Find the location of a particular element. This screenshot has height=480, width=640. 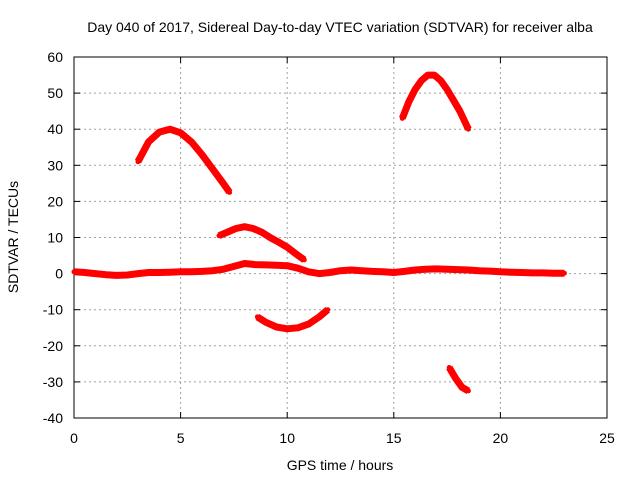

series-baseline is located at coordinates (319, 269).